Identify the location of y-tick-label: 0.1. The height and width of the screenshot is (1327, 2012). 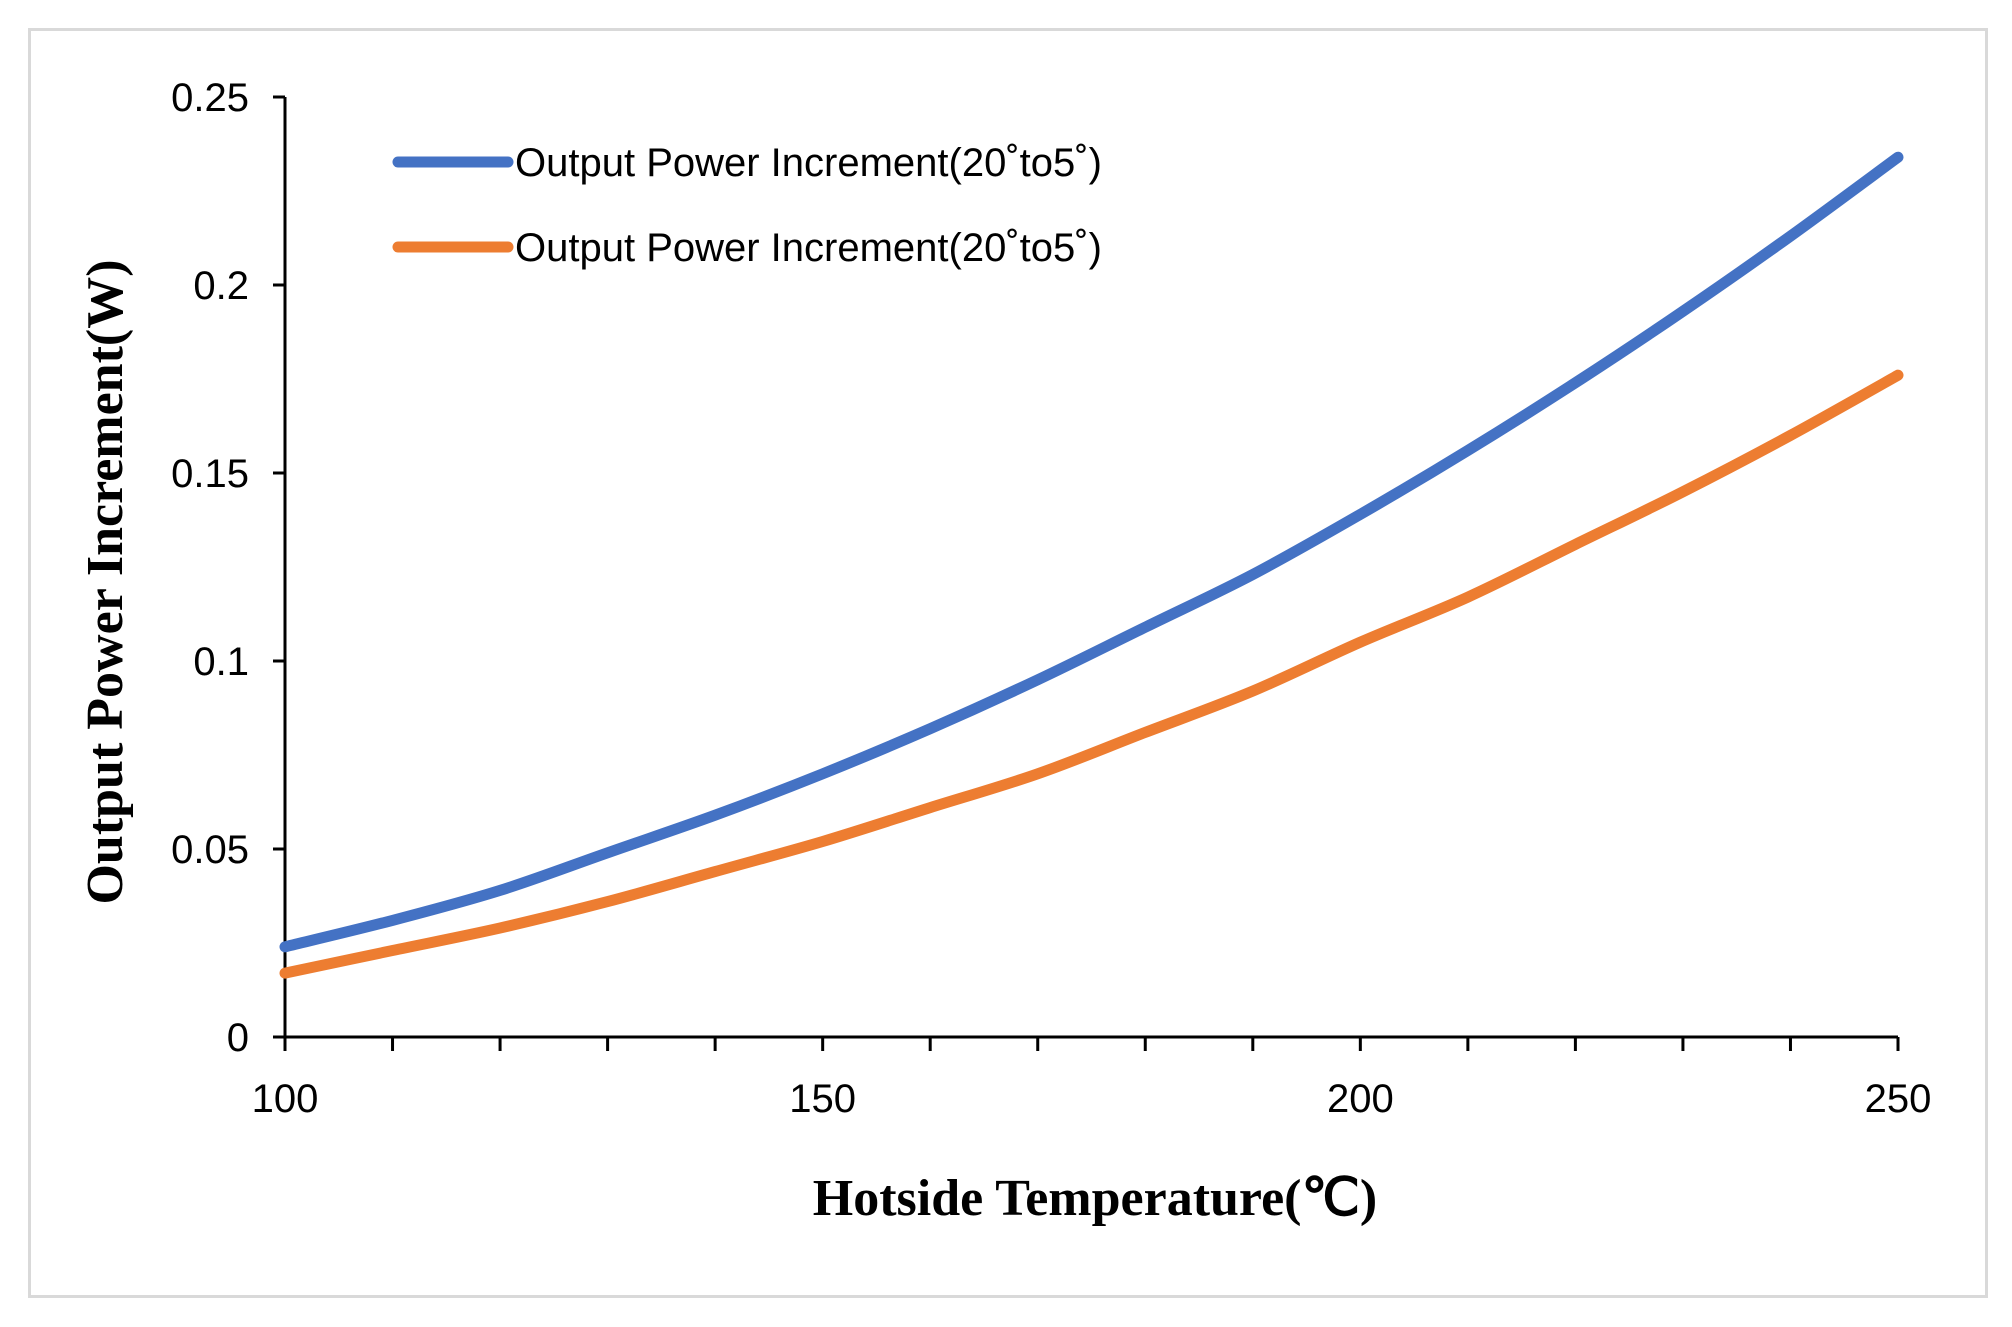
(221, 662).